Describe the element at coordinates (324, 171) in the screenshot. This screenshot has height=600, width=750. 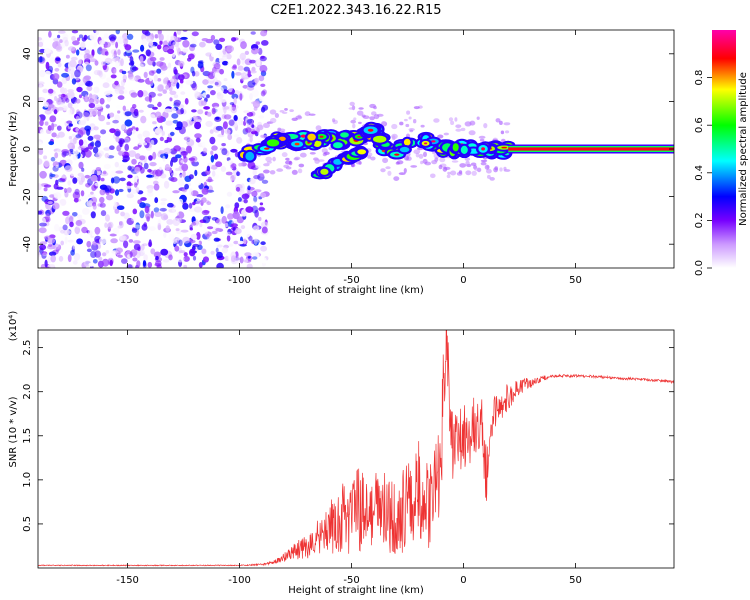
I see `spectrogram-track-blob` at that location.